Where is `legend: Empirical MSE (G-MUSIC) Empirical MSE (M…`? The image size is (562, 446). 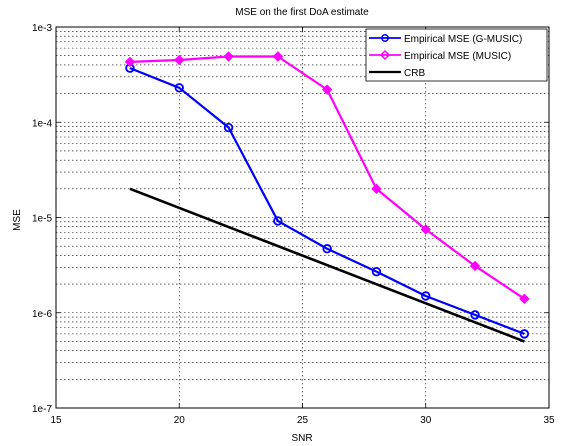 legend: Empirical MSE (G-MUSIC) Empirical MSE (M… is located at coordinates (456, 55).